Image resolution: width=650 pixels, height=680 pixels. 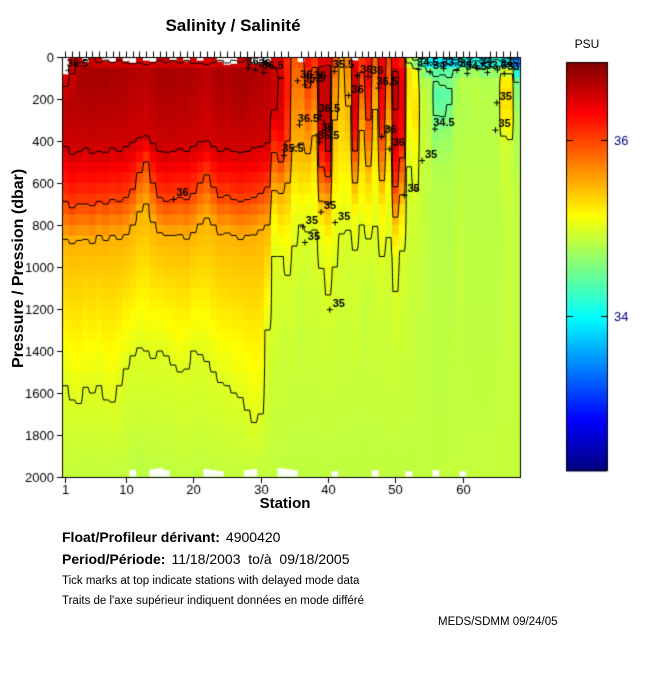 I want to click on chart-title: Salinity / Salinité, so click(x=233, y=25).